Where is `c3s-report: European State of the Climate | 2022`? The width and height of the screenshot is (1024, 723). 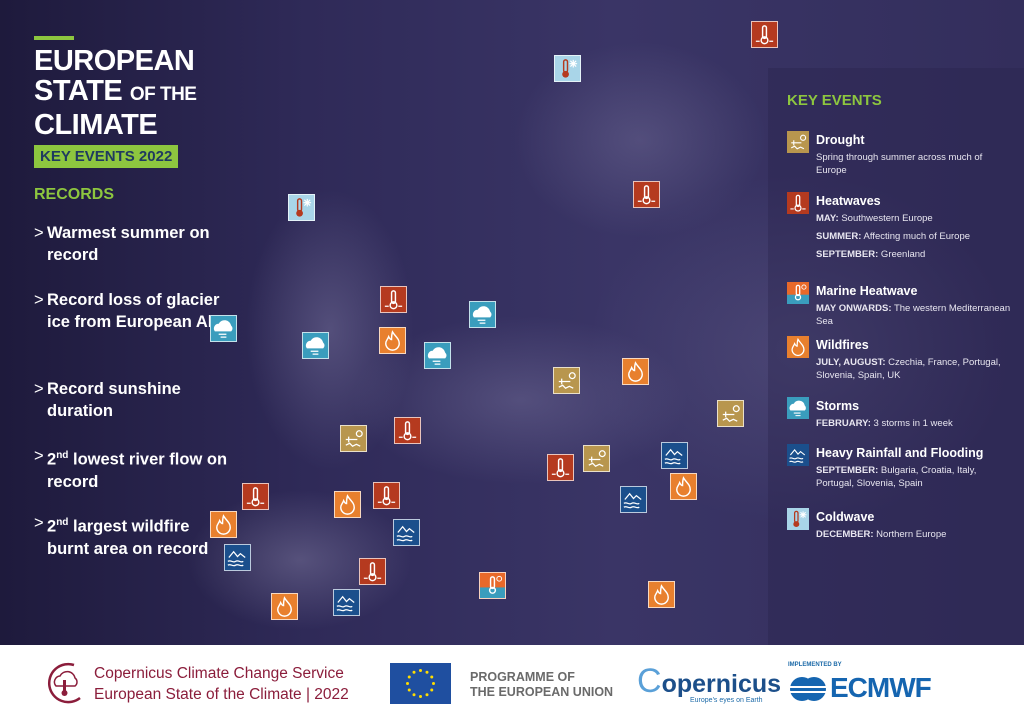
c3s-report: European State of the Climate | 2022 is located at coordinates (221, 694).